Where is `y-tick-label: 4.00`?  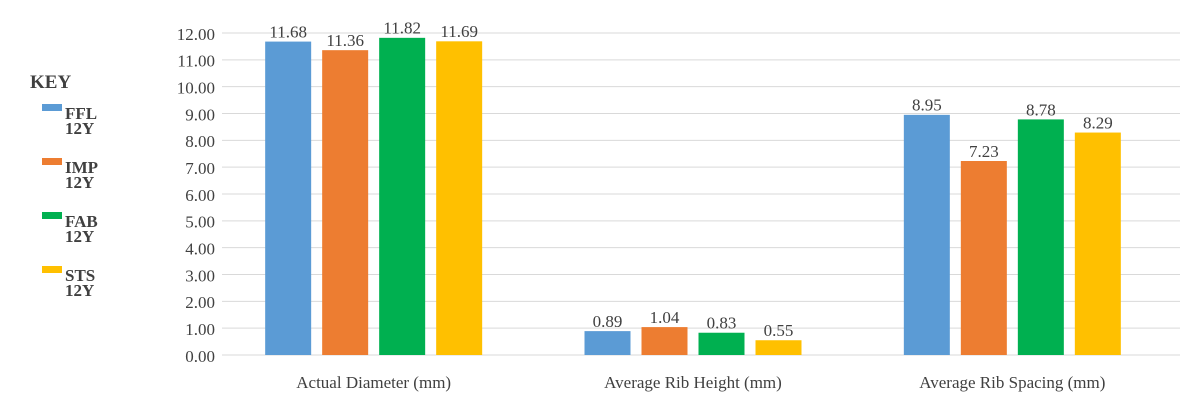
y-tick-label: 4.00 is located at coordinates (200, 249).